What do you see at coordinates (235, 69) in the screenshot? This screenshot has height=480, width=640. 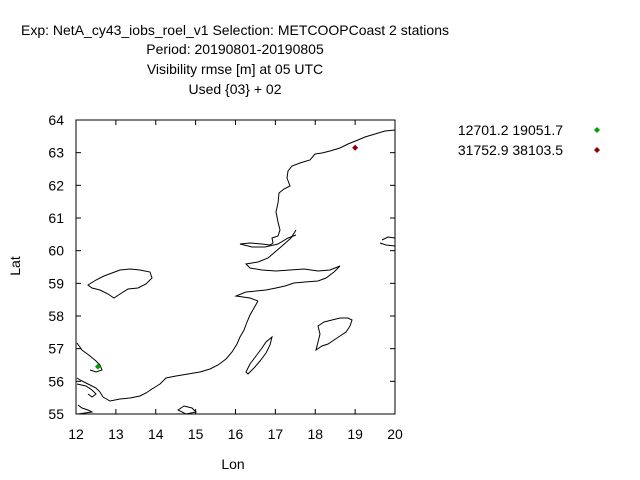 I see `chart-title-line-3: Visibility rmse [m] at 05 UTC` at bounding box center [235, 69].